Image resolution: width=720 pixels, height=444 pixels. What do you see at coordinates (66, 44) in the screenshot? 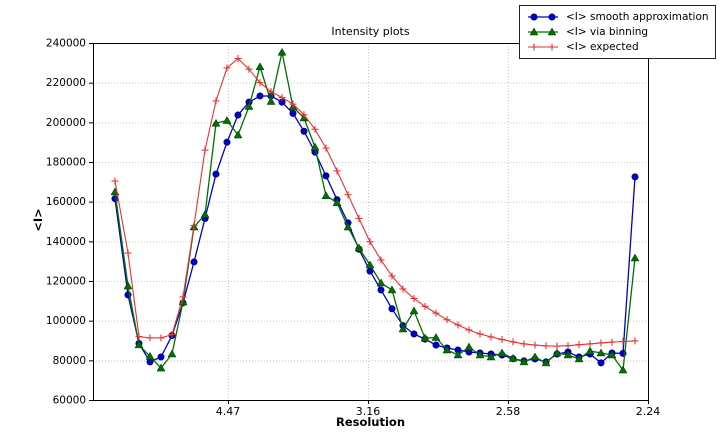
I see `y-tick-label: 240000` at bounding box center [66, 44].